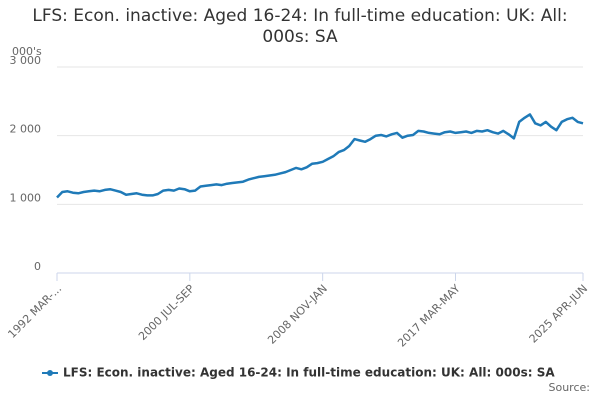  I want to click on x-tick-label: 2000 JUL-SEP, so click(166, 312).